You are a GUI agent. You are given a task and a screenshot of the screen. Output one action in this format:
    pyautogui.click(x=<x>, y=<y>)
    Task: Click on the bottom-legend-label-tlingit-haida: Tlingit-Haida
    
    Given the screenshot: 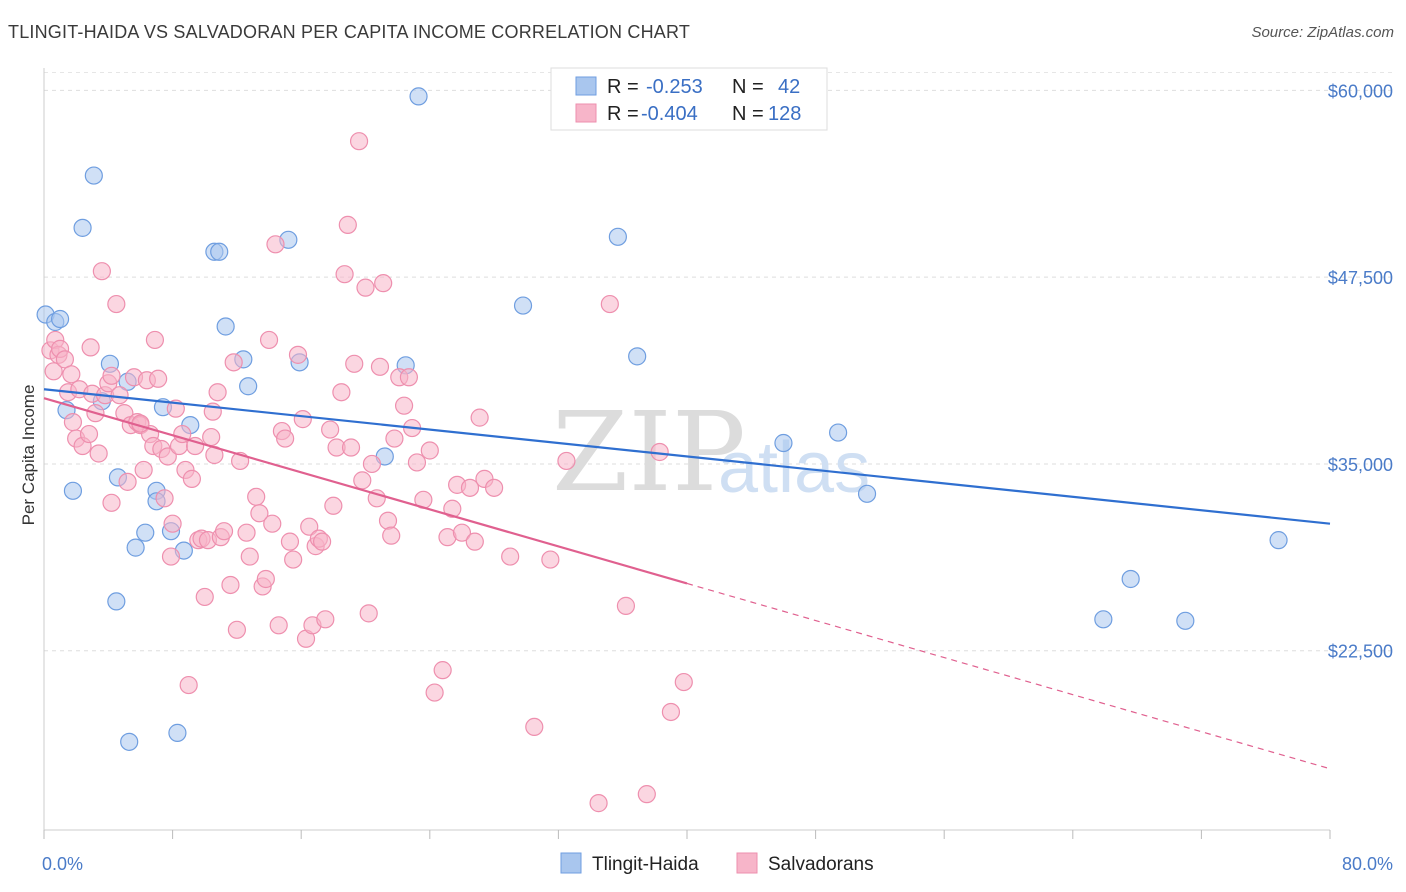 What is the action you would take?
    pyautogui.click(x=645, y=864)
    